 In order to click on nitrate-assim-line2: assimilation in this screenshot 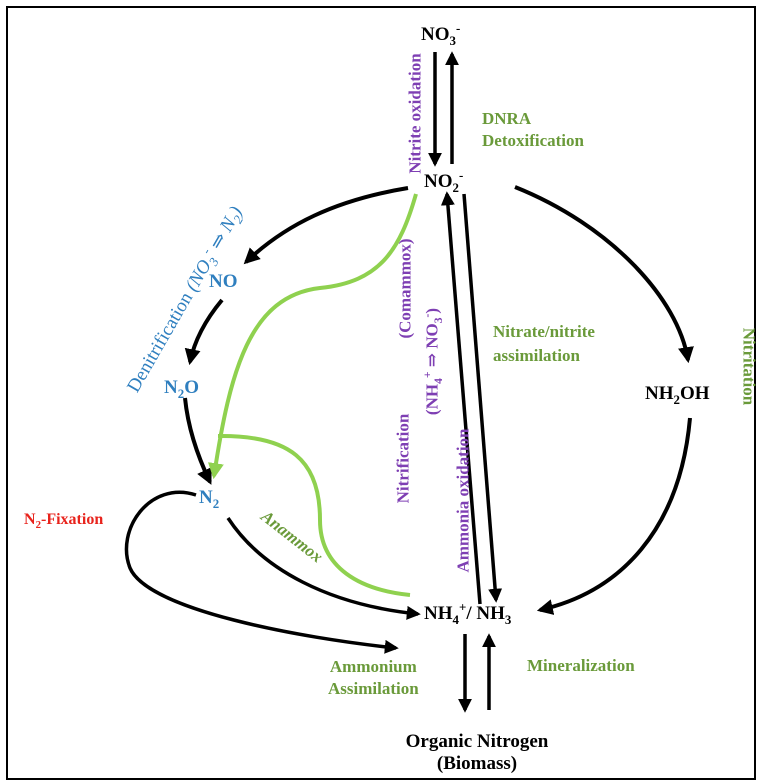, I will do `click(536, 355)`.